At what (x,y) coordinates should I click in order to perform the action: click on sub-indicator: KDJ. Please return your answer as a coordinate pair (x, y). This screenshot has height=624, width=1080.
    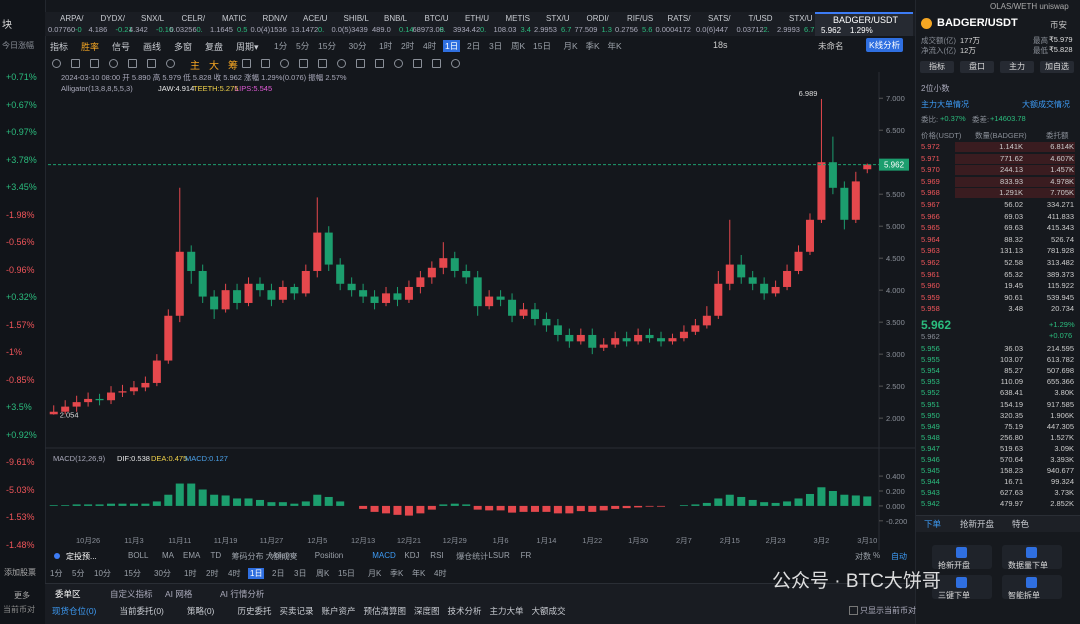
    Looking at the image, I should click on (412, 555).